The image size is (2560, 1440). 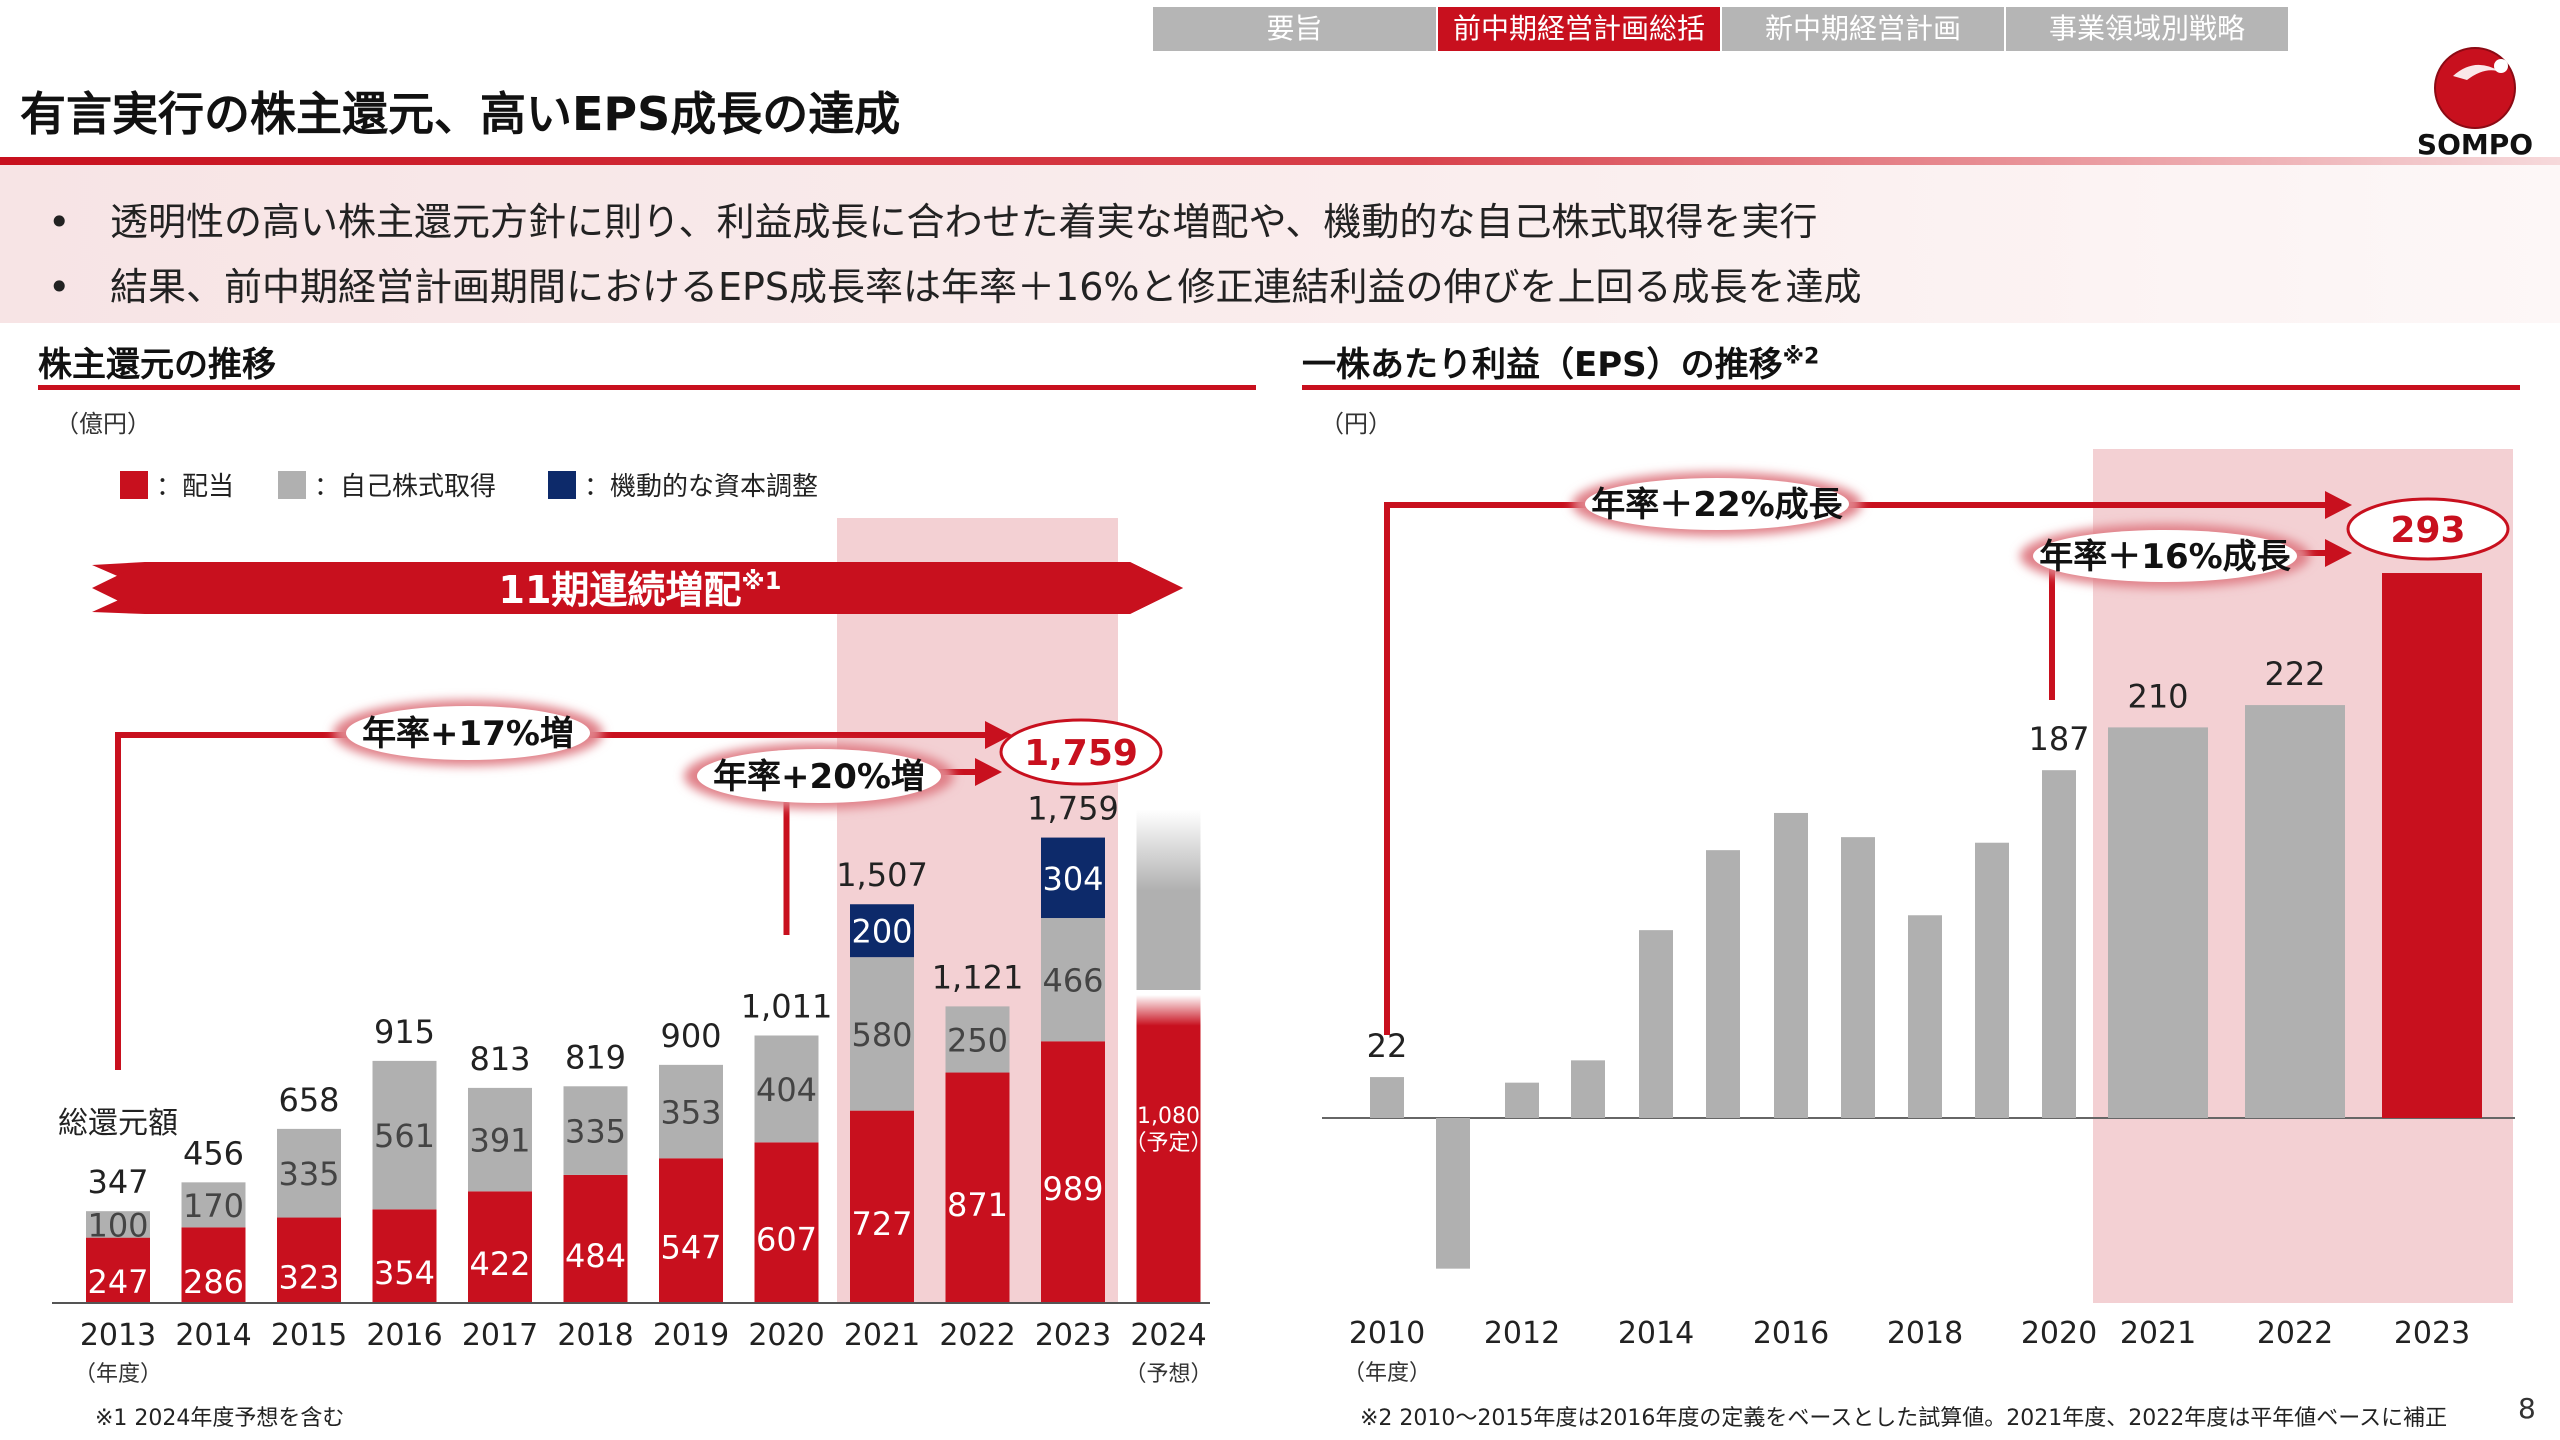 I want to click on tab-new-plan: 新中期経営計画, so click(x=1863, y=29).